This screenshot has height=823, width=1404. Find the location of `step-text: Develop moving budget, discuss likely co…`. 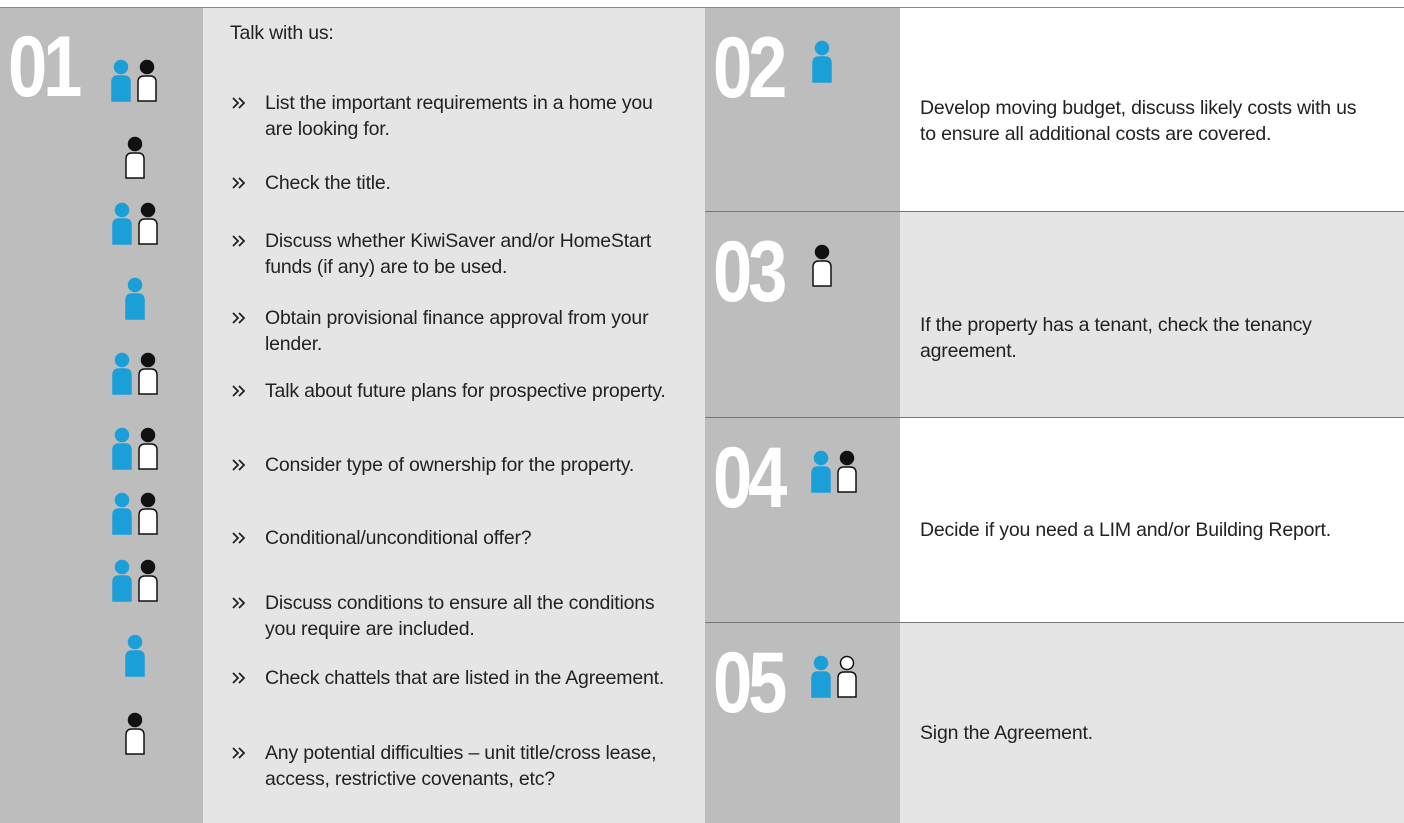

step-text: Develop moving budget, discuss likely co… is located at coordinates (1138, 121).